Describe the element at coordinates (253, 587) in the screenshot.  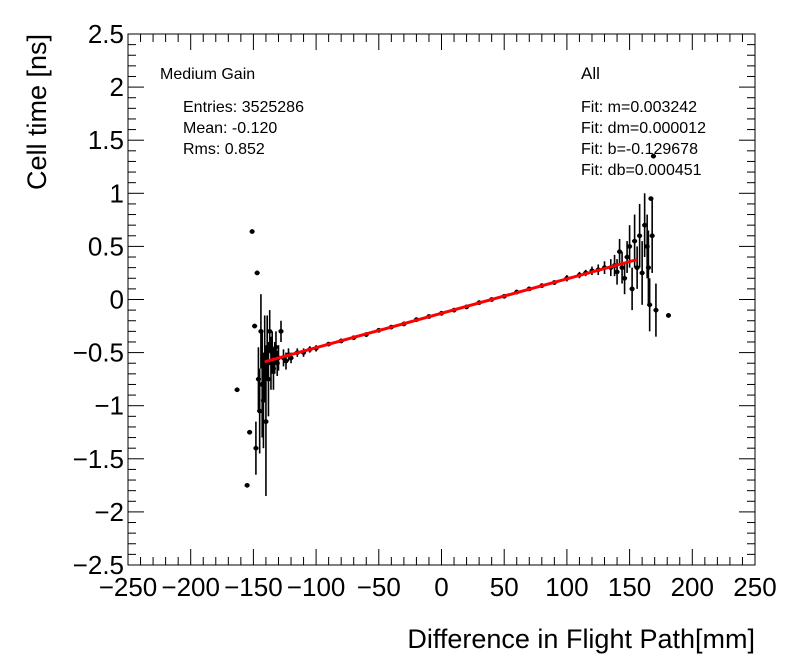
I see `x-tick-label: −150` at that location.